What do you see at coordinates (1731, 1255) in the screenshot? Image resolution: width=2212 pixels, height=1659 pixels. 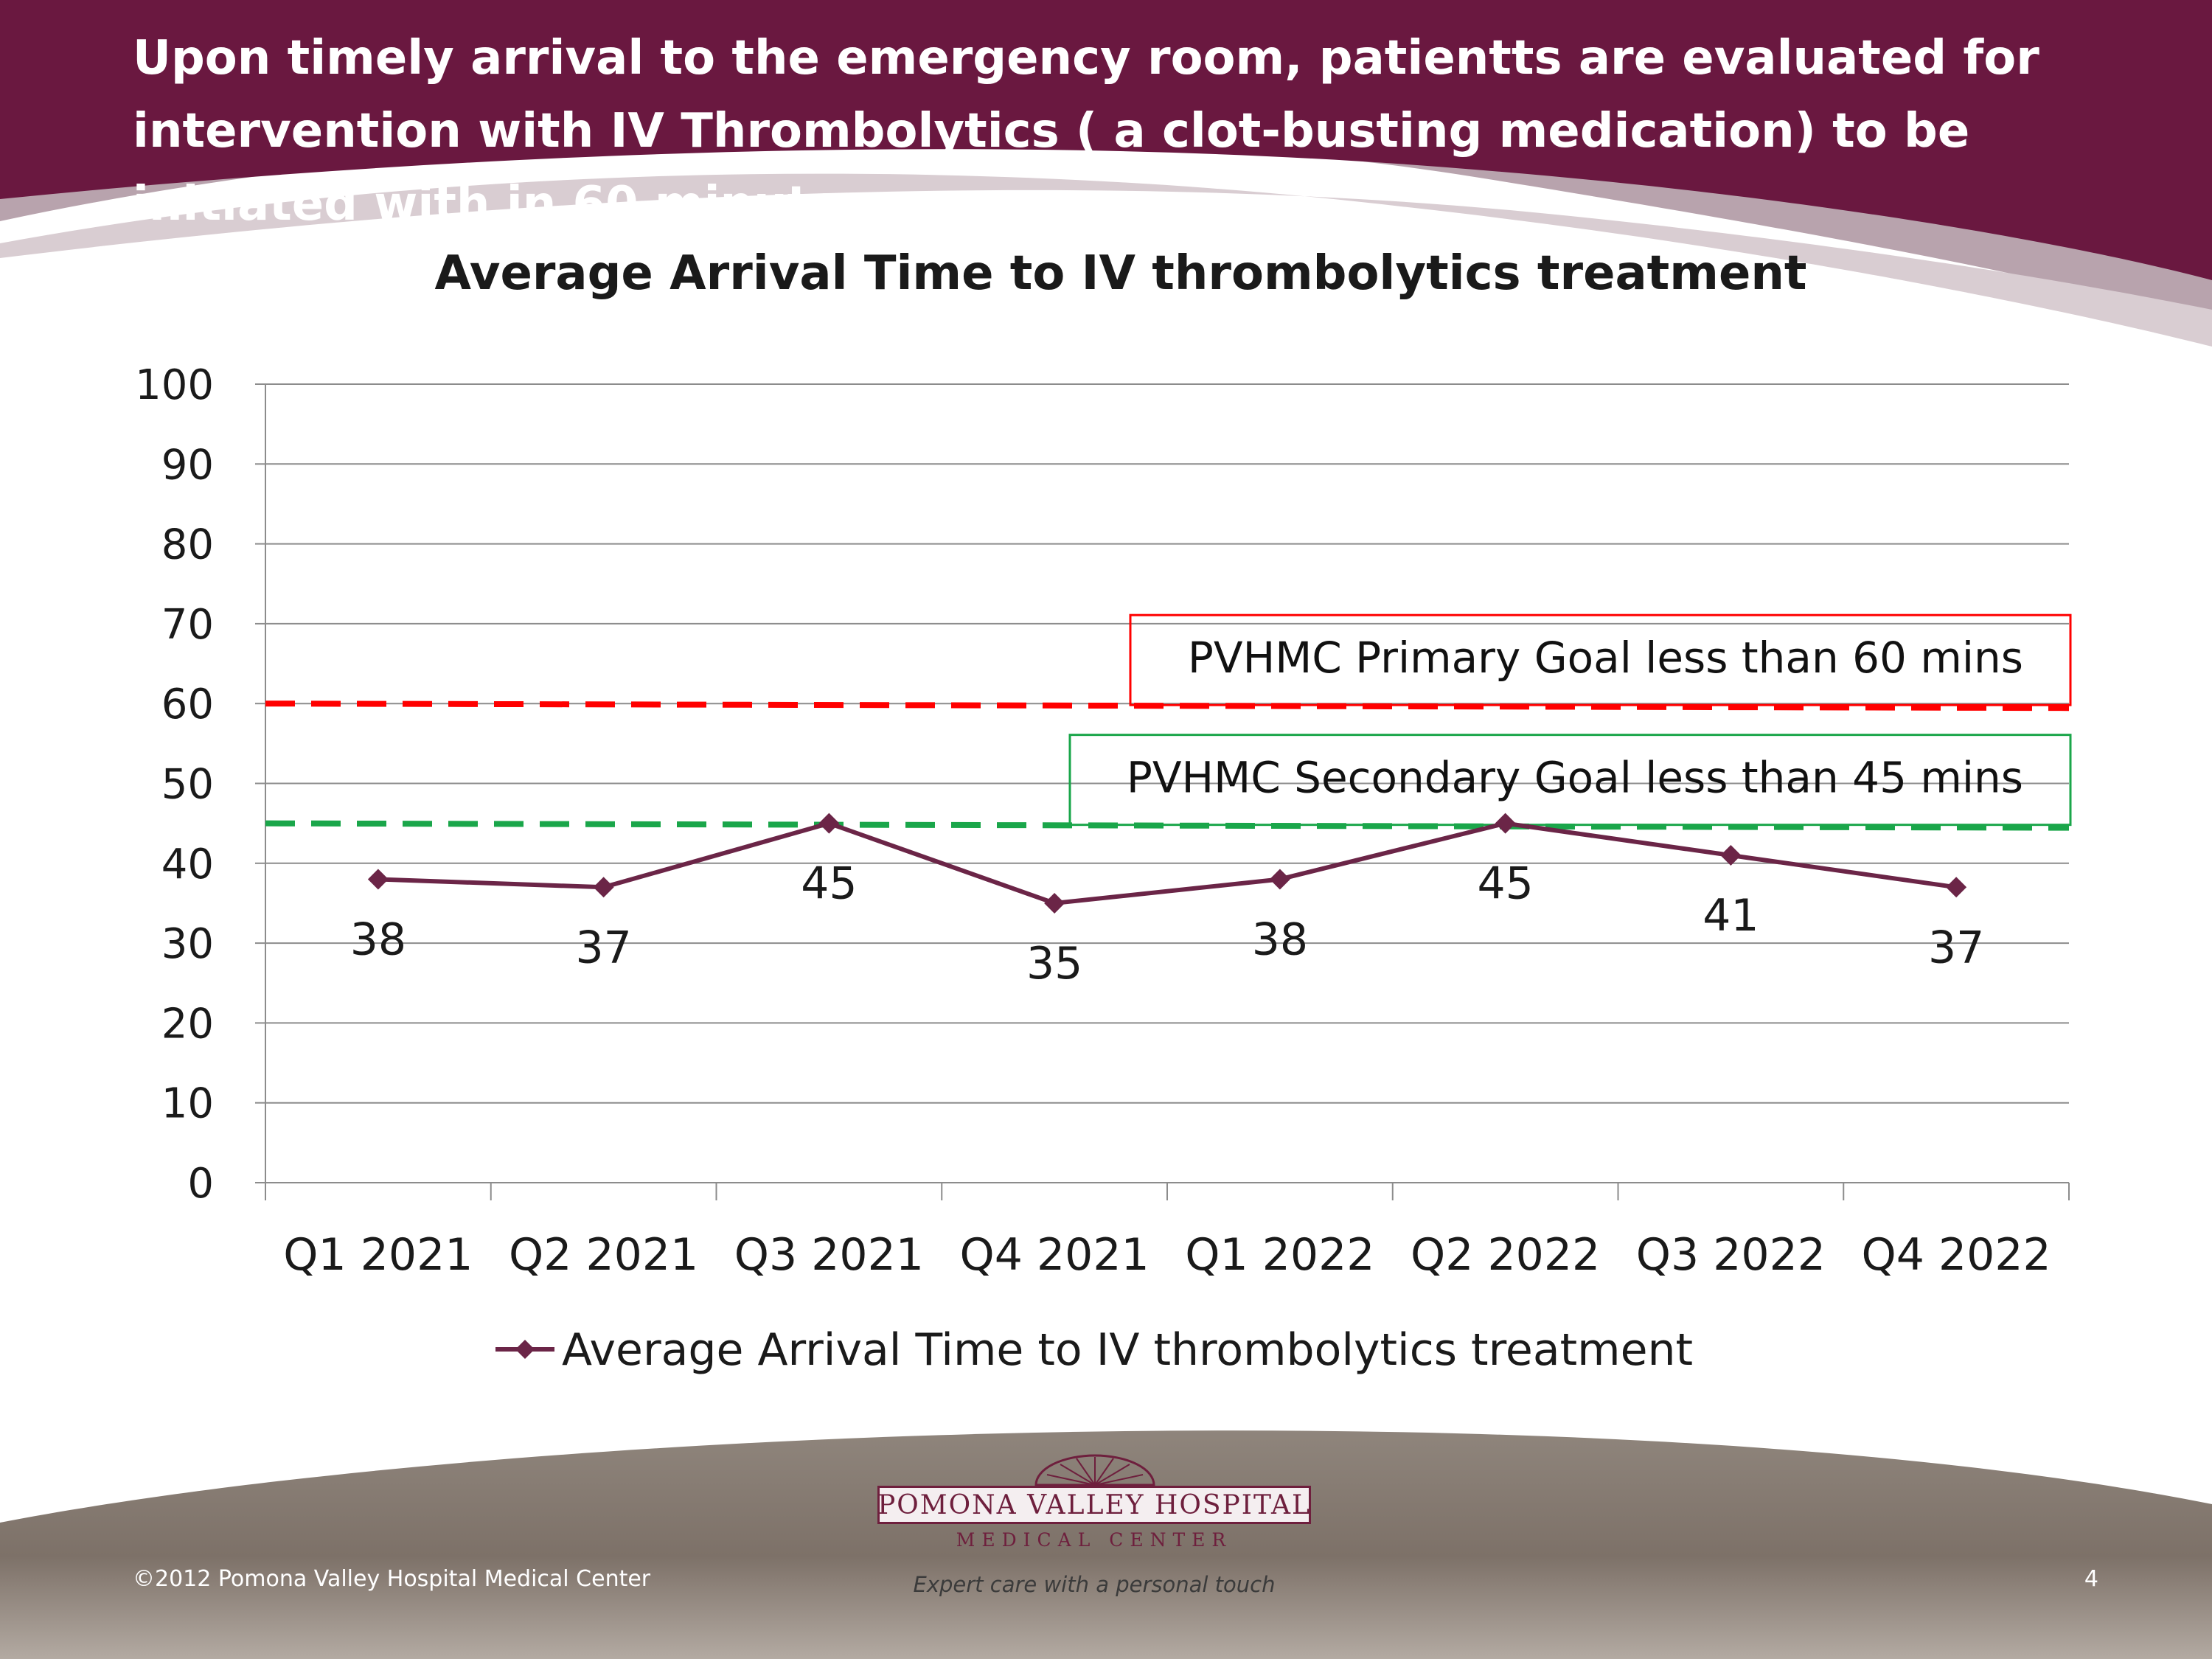 I see `x-tick-label: Q3 2022` at bounding box center [1731, 1255].